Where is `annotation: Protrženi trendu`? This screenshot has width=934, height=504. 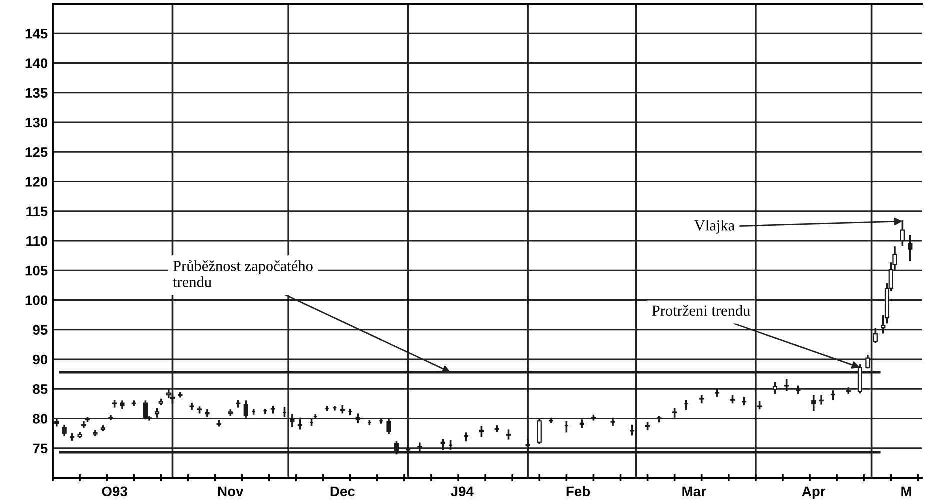
annotation: Protrženi trendu is located at coordinates (701, 310).